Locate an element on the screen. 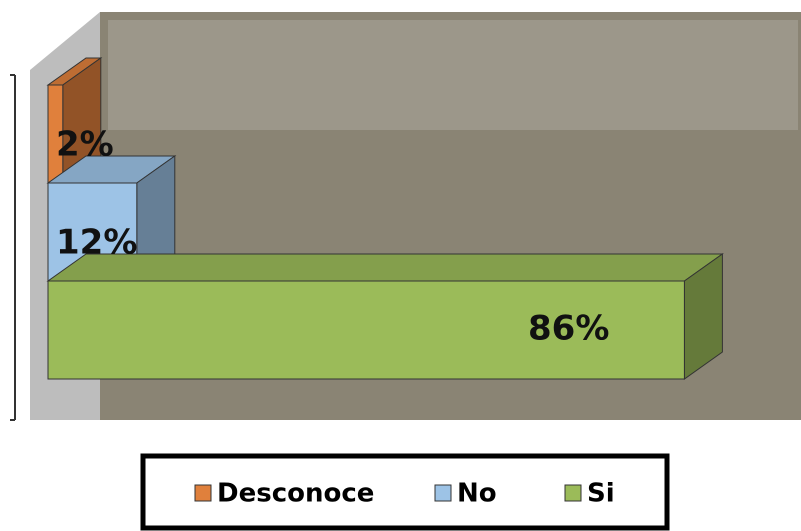  data-label: 86% is located at coordinates (568, 329).